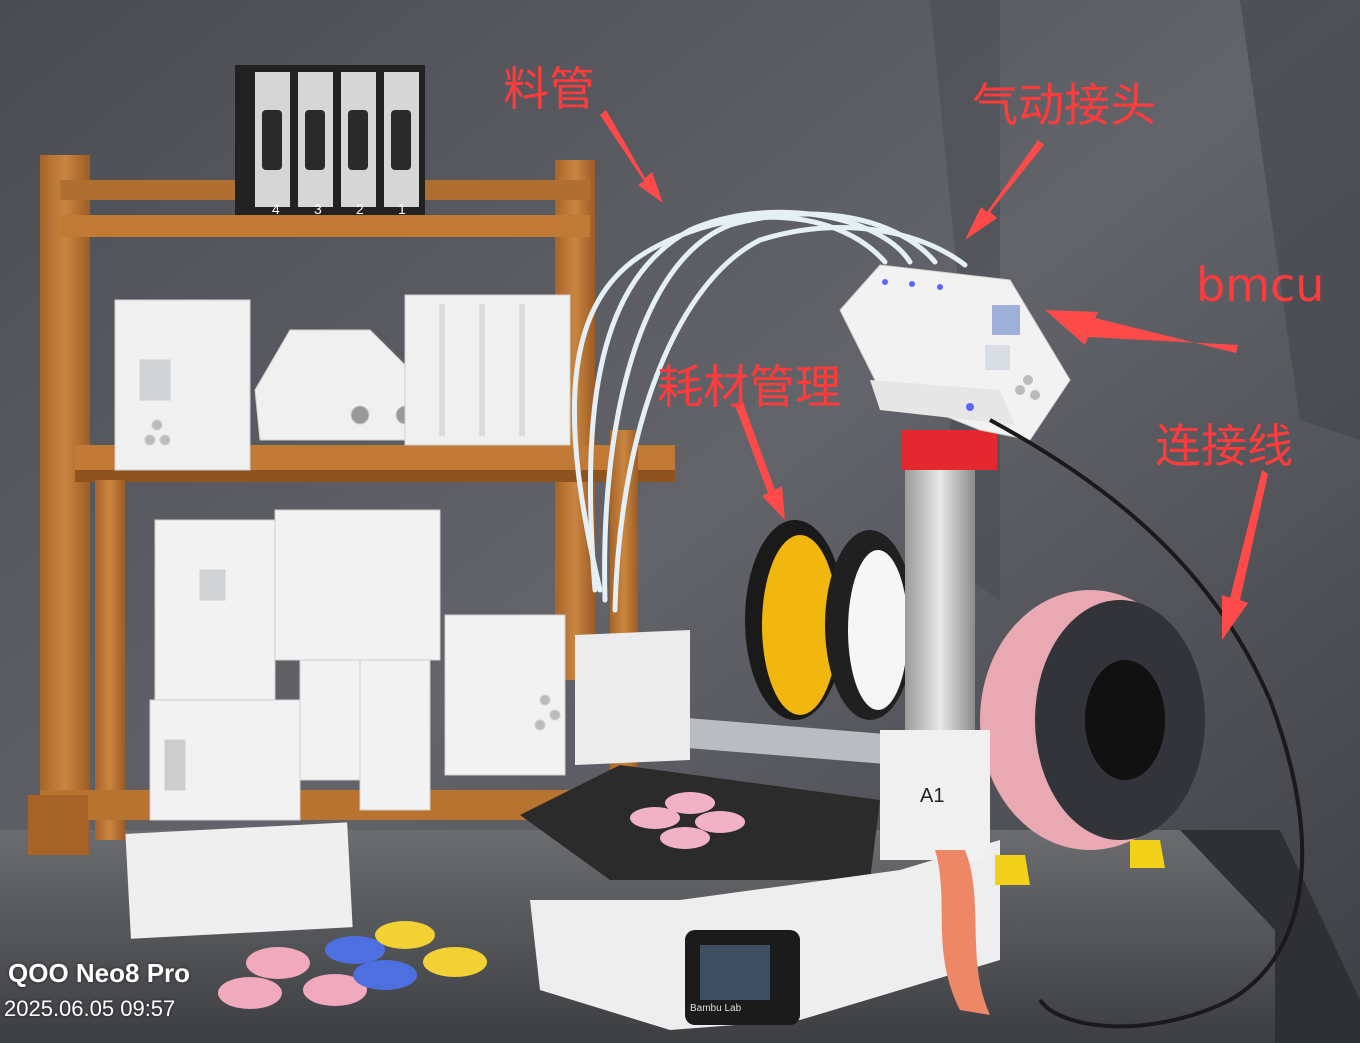  Describe the element at coordinates (318, 209) in the screenshot. I see `slot-number-3: 3` at that location.